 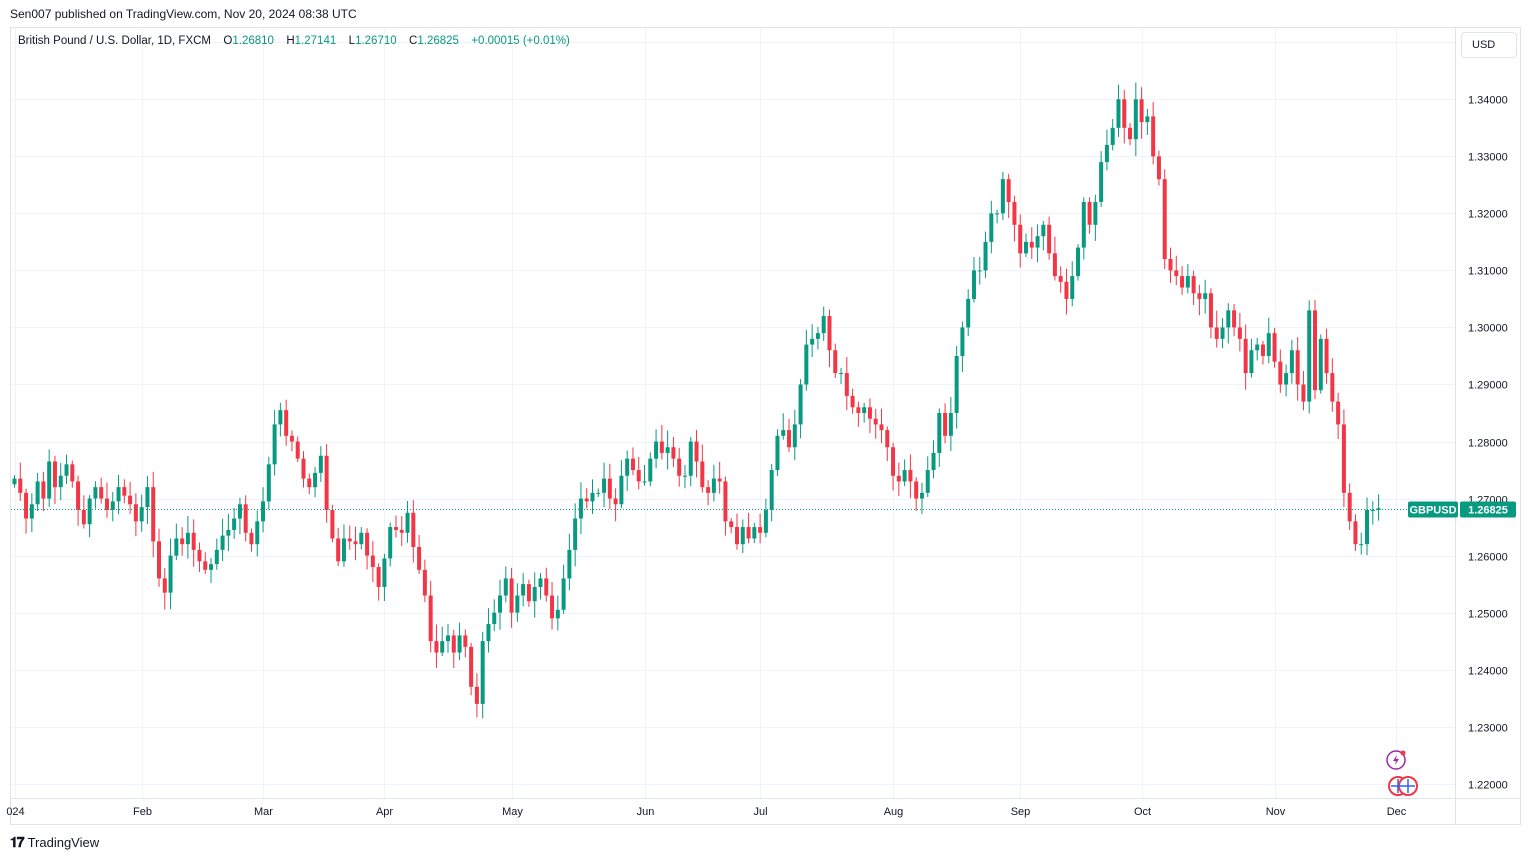 What do you see at coordinates (1403, 786) in the screenshot?
I see `currency-flags-icon` at bounding box center [1403, 786].